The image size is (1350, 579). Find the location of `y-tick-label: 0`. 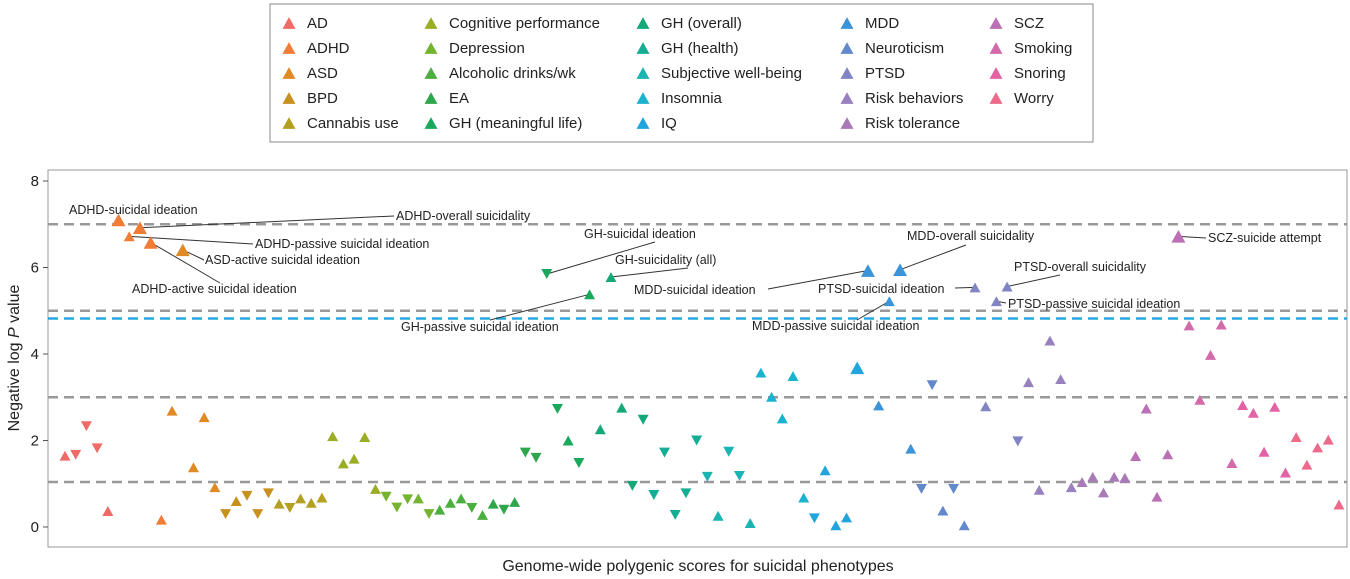

y-tick-label: 0 is located at coordinates (35, 527).